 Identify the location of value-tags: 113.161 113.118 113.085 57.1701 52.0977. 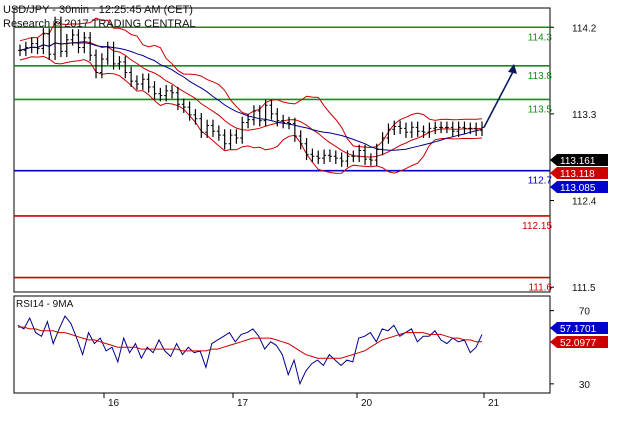
(579, 251).